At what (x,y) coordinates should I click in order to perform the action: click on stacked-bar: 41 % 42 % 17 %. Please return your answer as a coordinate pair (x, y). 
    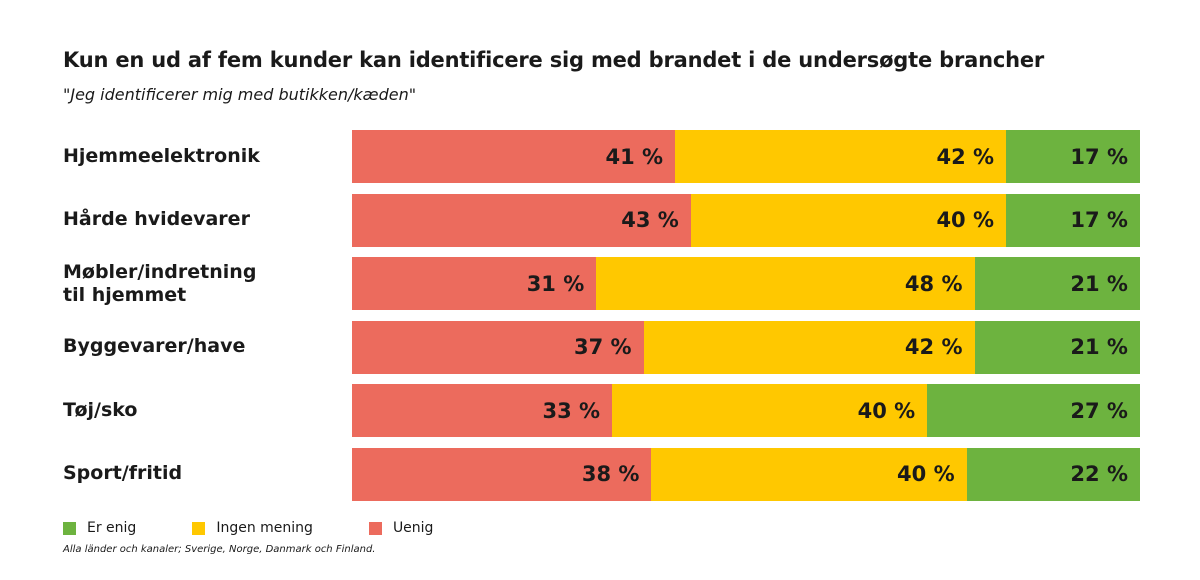
    Looking at the image, I should click on (746, 156).